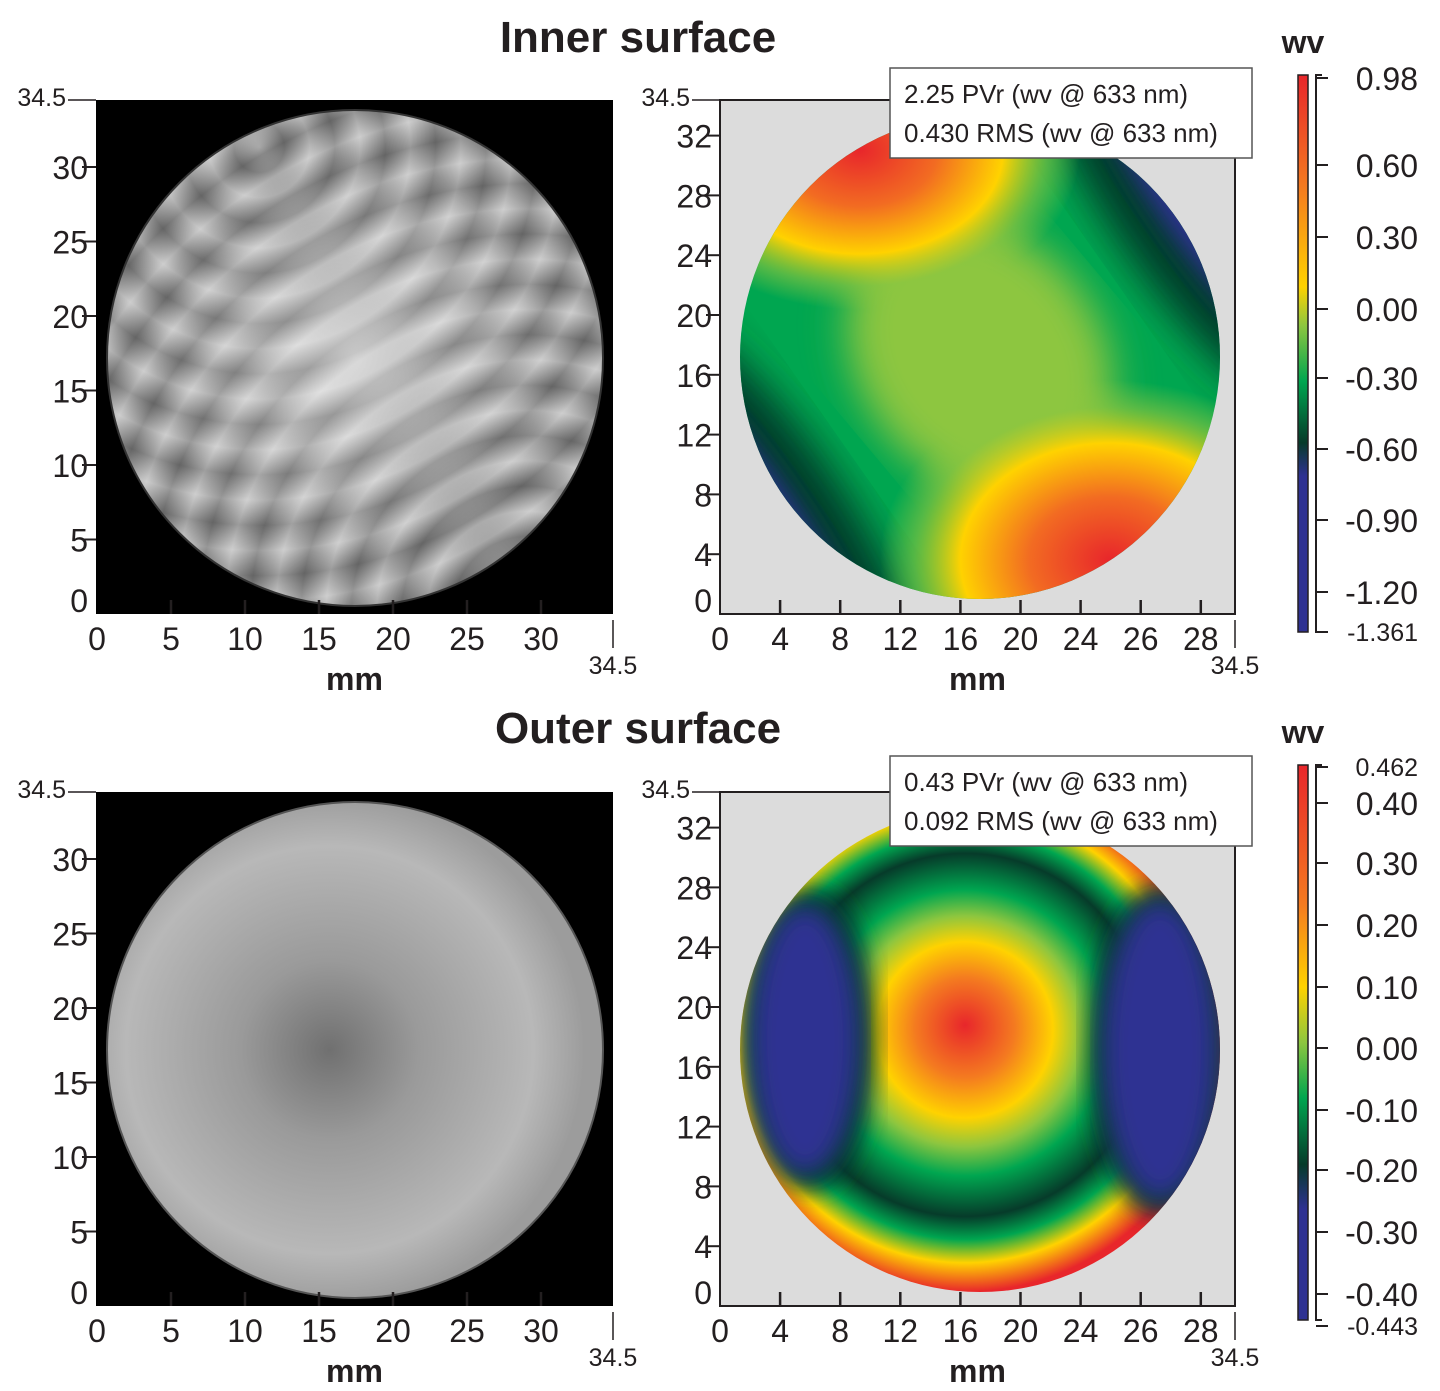 Image resolution: width=1440 pixels, height=1391 pixels. What do you see at coordinates (70, 860) in the screenshot?
I see `y-tick-label: 30` at bounding box center [70, 860].